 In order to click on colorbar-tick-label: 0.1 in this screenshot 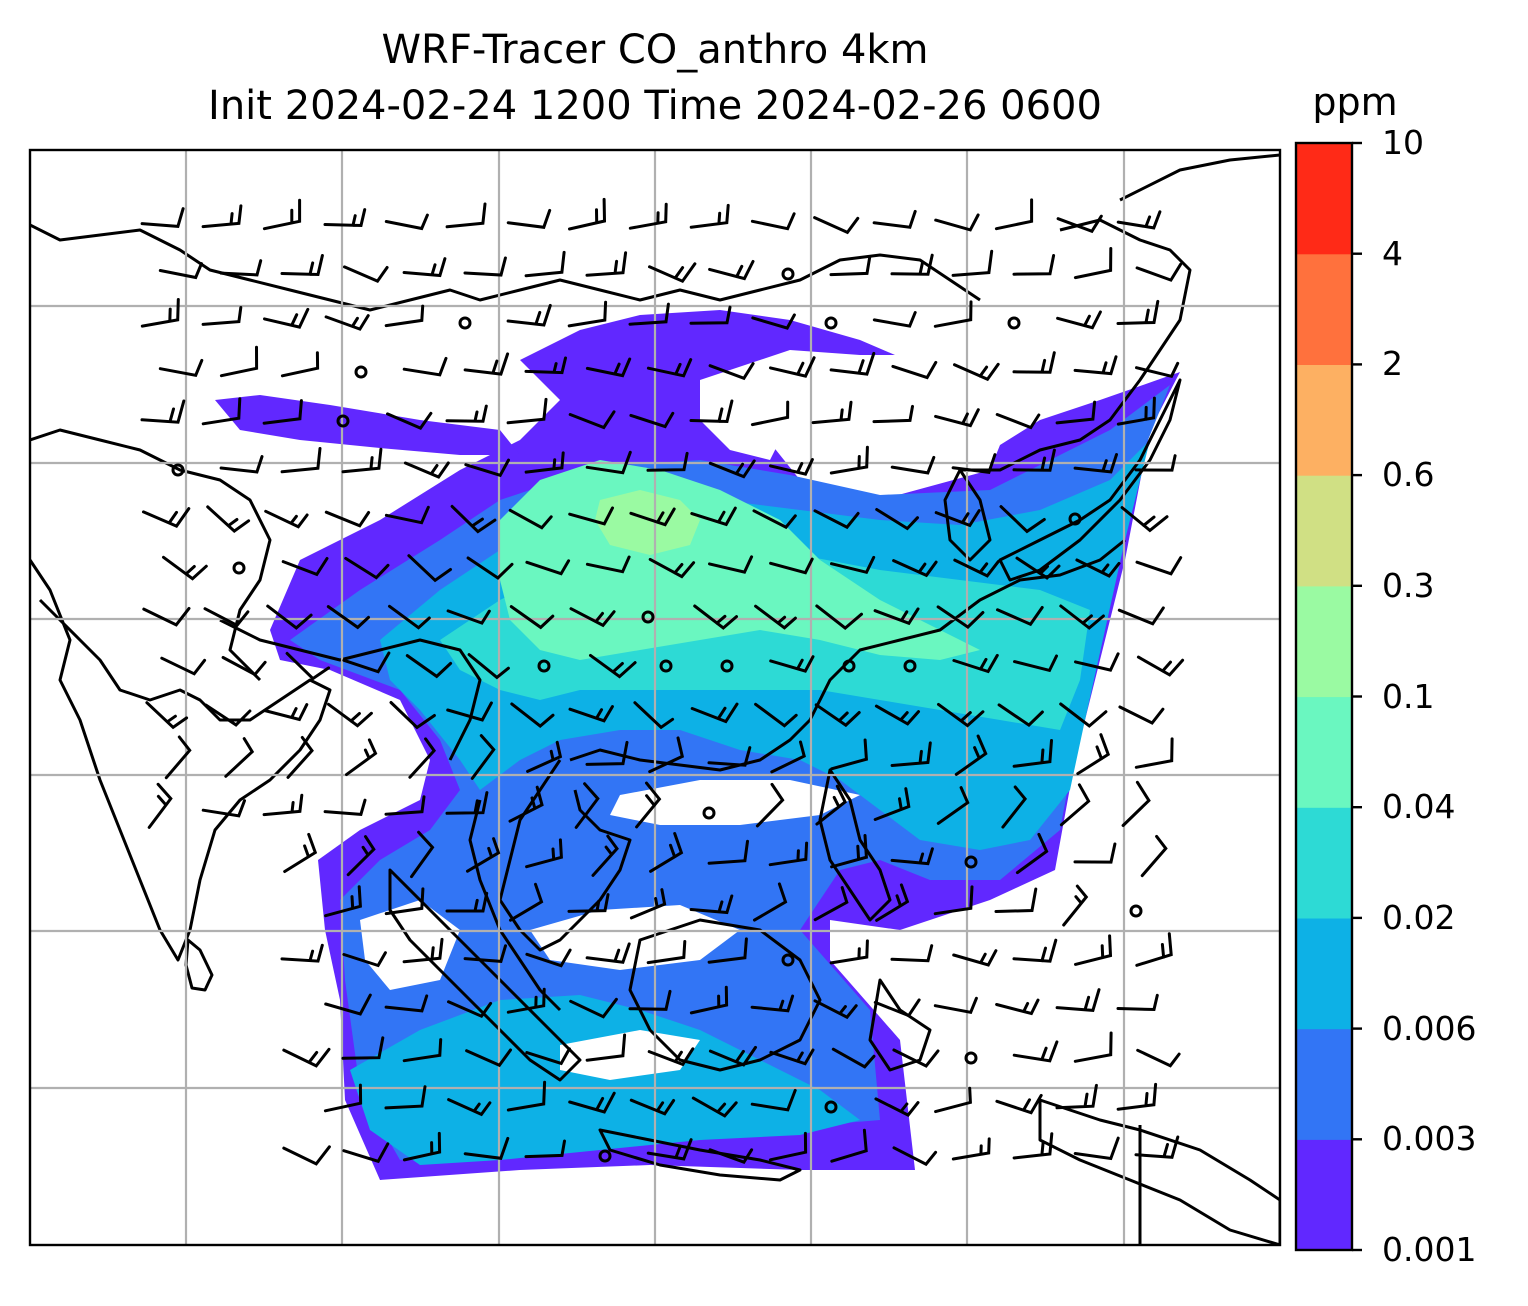, I will do `click(1408, 696)`.